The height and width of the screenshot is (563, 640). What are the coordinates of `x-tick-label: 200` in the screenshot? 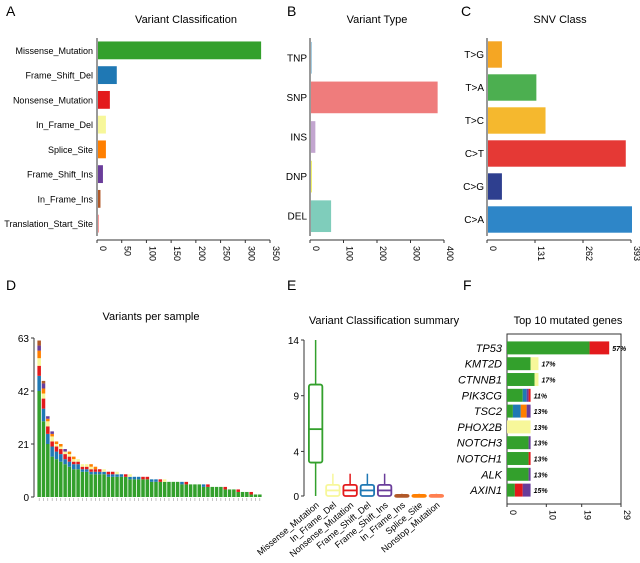 It's located at (383, 253).